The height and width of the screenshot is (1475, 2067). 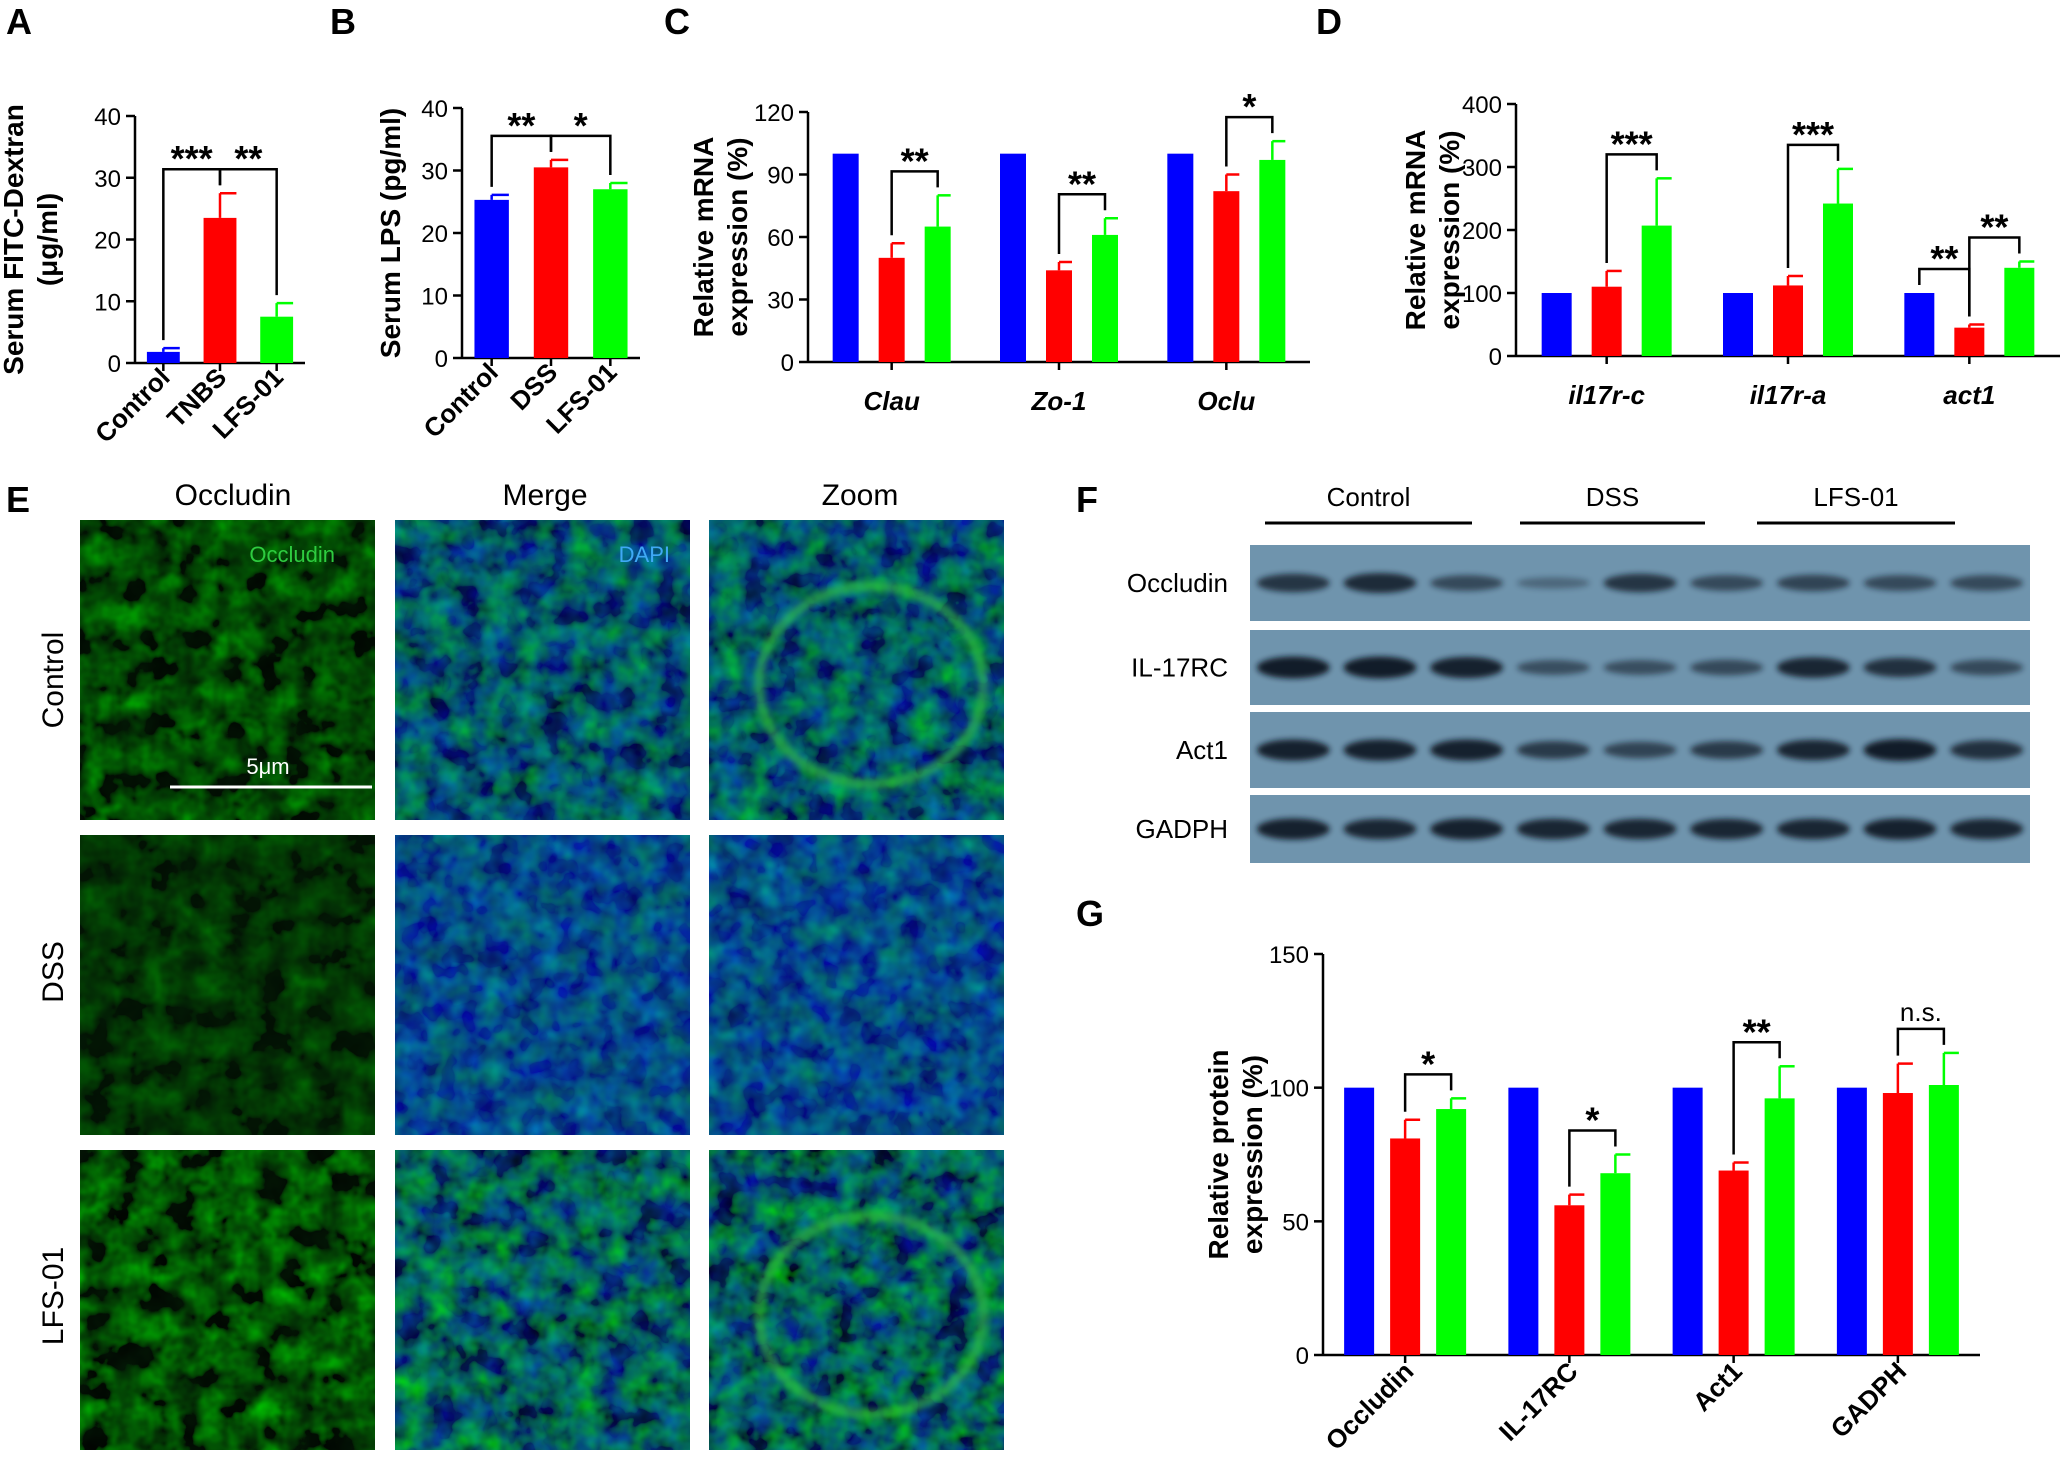 What do you see at coordinates (1612, 497) in the screenshot?
I see `blot-group-label: DSS` at bounding box center [1612, 497].